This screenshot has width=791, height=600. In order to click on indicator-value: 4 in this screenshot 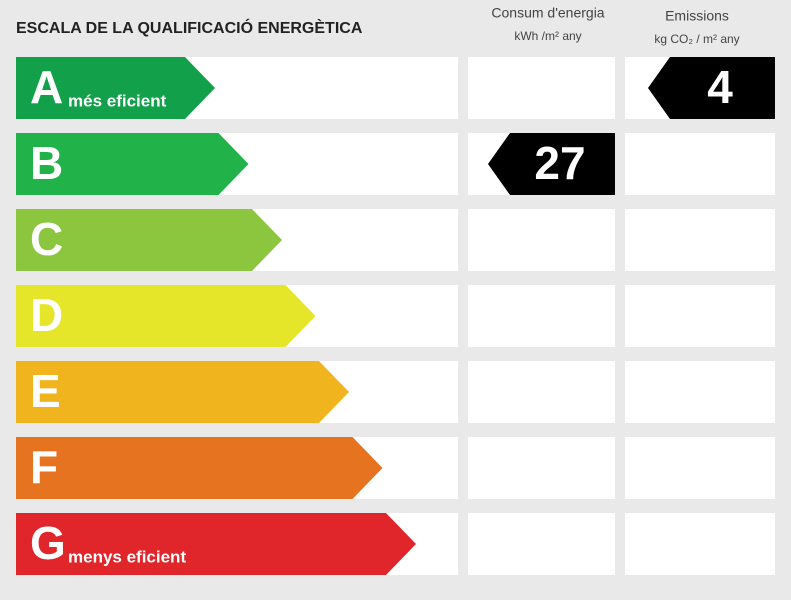, I will do `click(720, 87)`.